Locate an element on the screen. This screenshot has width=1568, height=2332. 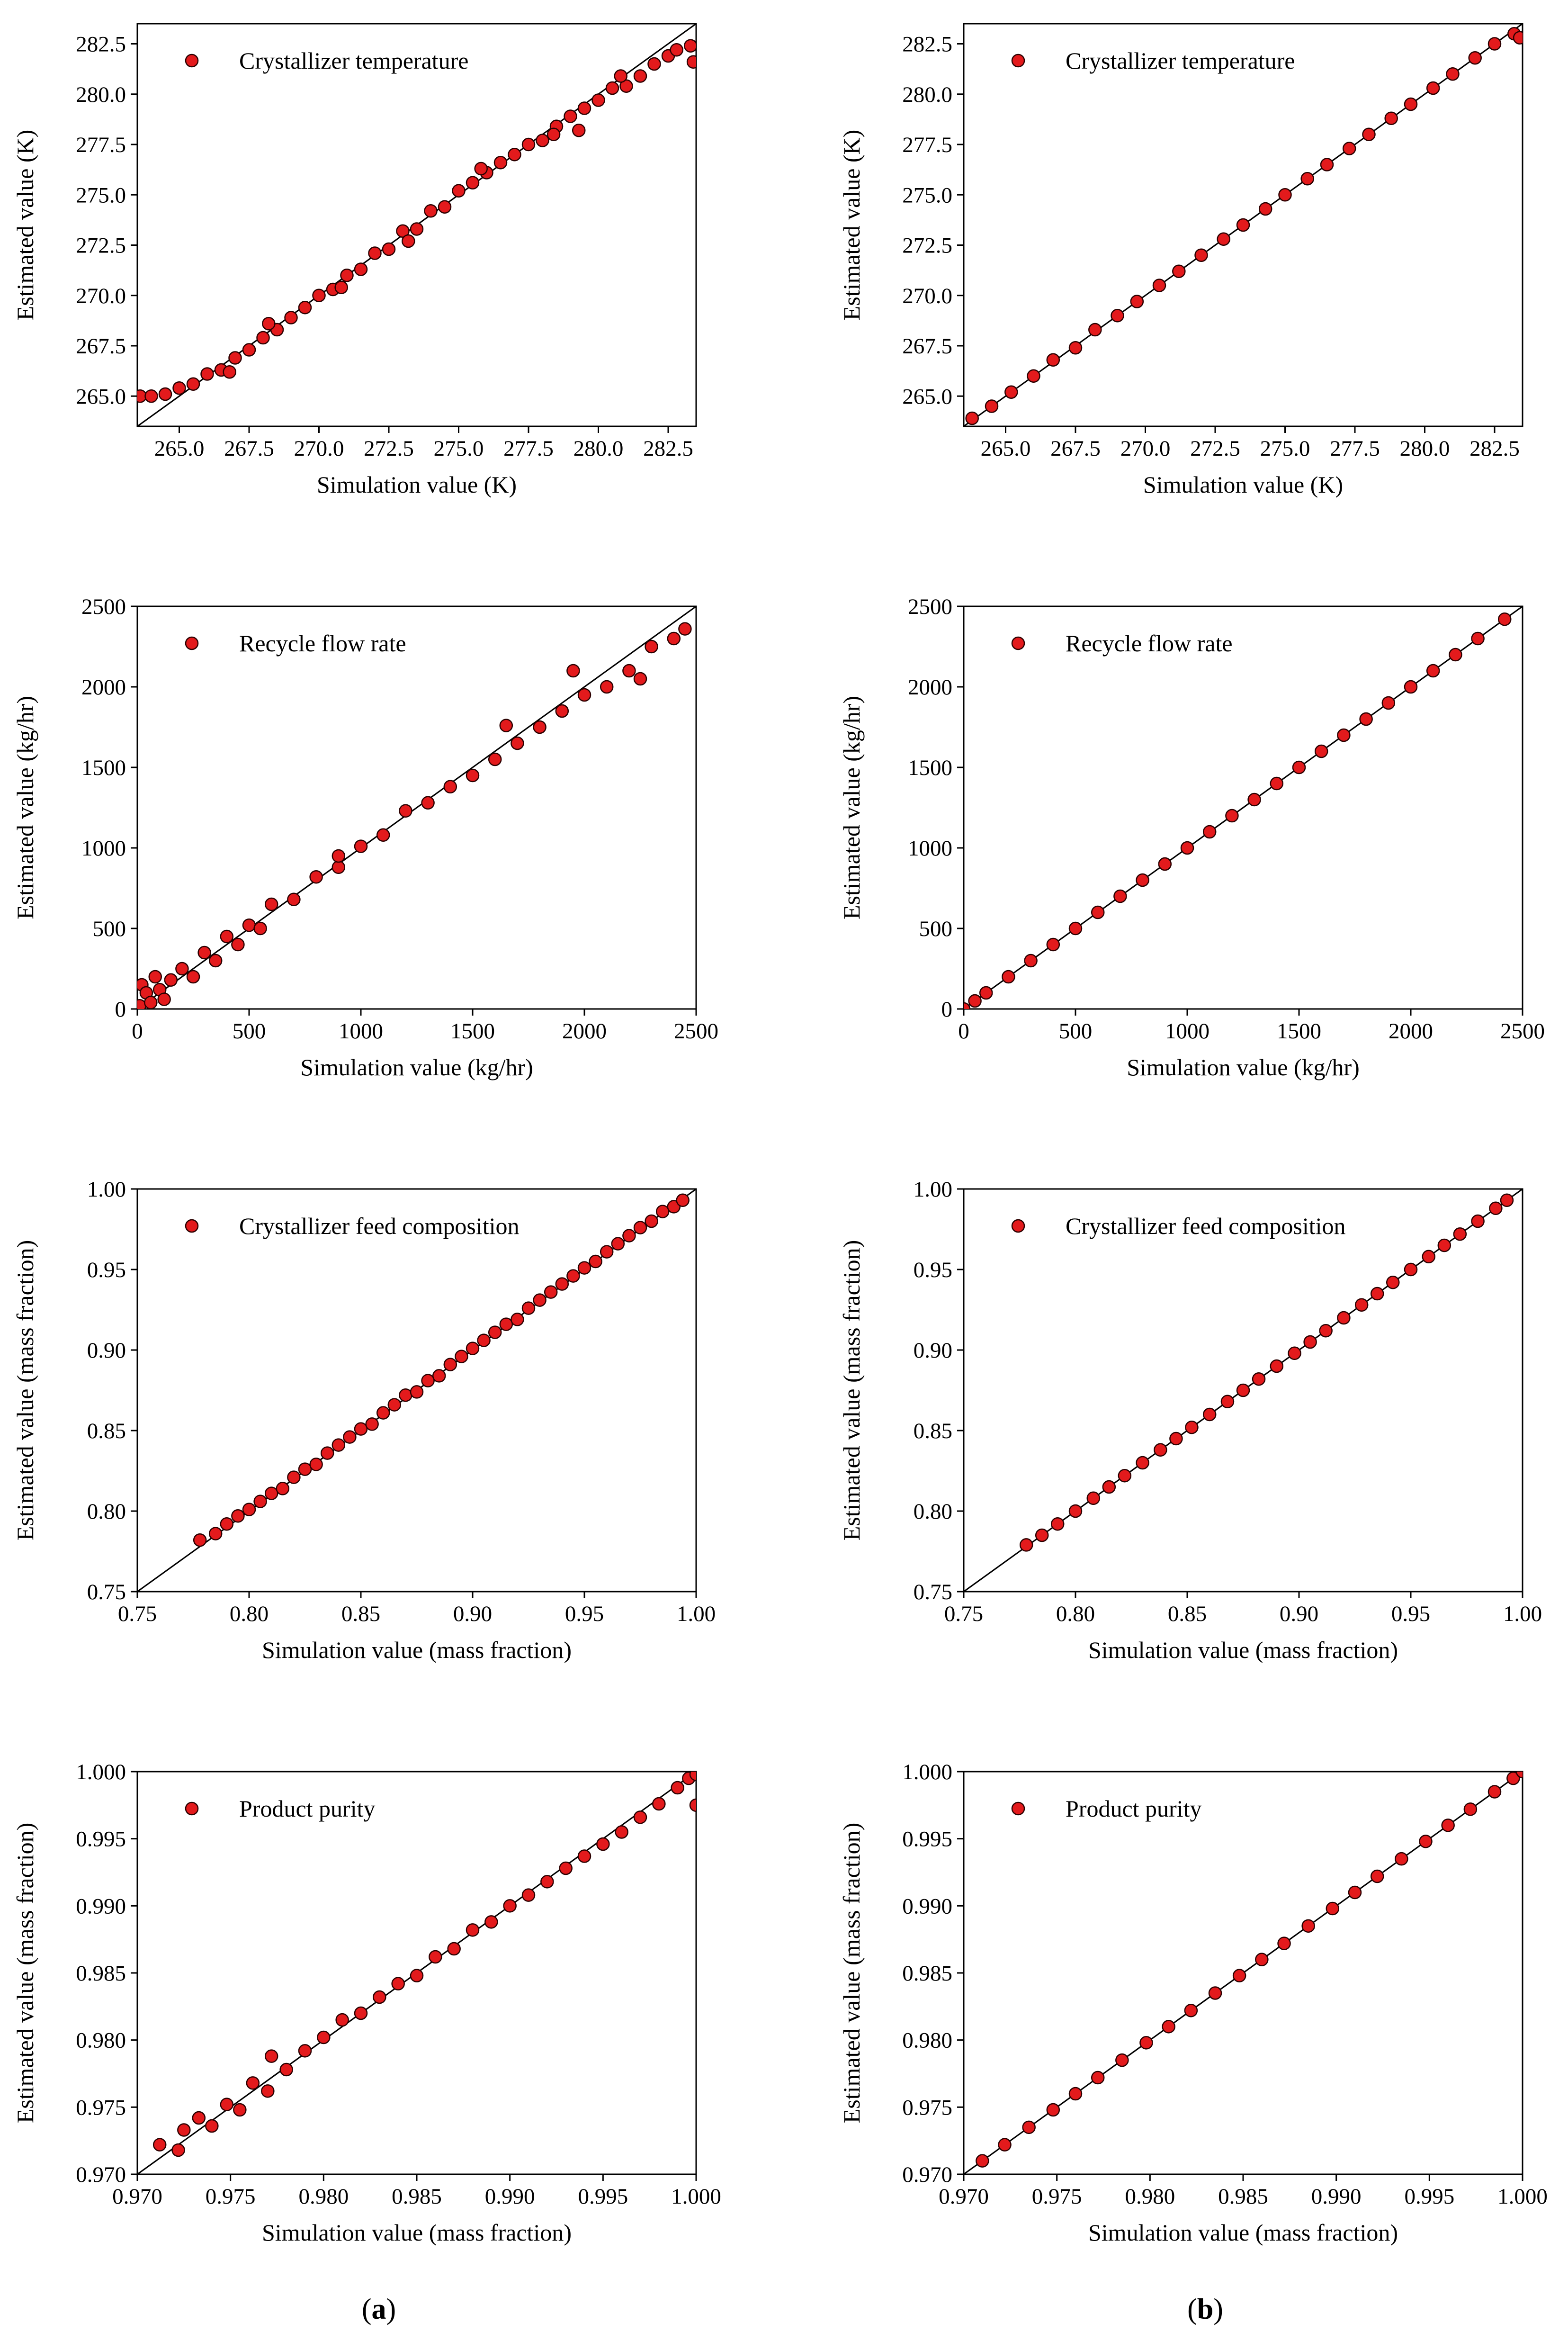
y-tick-label: 0.75 is located at coordinates (106, 1592).